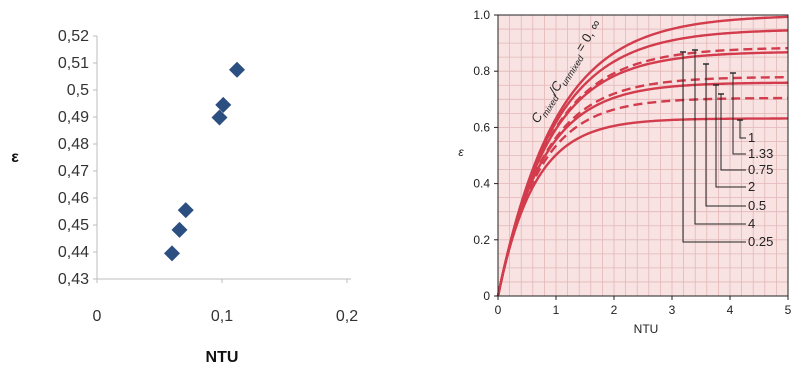  What do you see at coordinates (760, 241) in the screenshot?
I see `right-annotation-label: 0.25` at bounding box center [760, 241].